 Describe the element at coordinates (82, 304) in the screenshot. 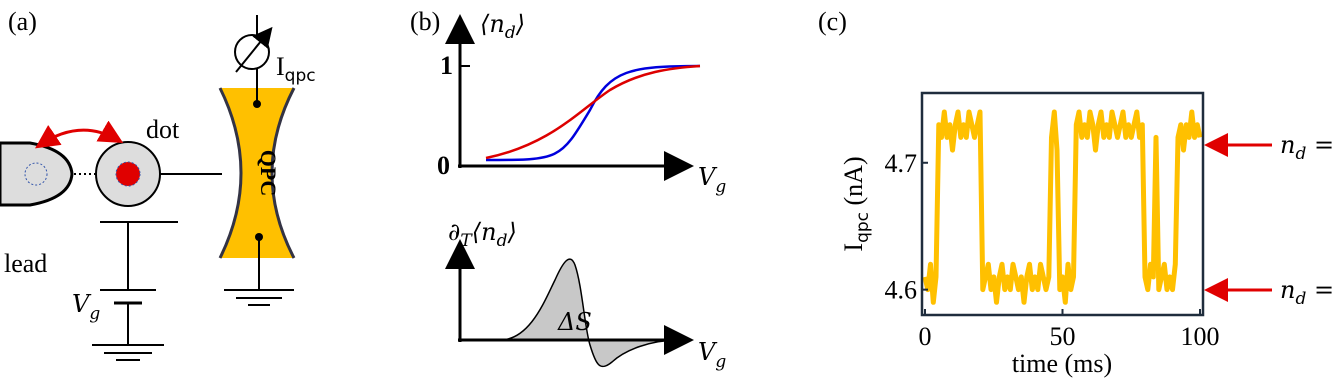

I see `base: V` at that location.